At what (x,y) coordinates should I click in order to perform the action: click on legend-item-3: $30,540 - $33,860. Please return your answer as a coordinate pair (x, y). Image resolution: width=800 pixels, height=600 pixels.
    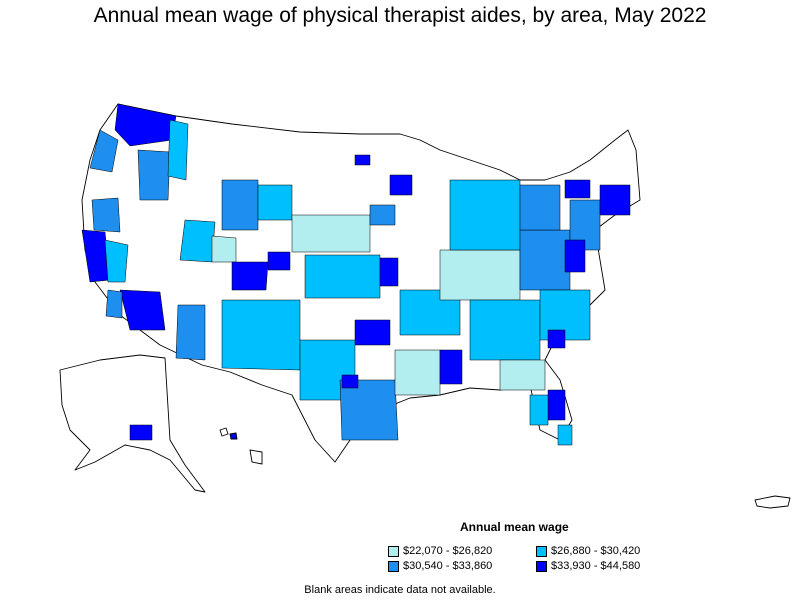
    Looking at the image, I should click on (440, 566).